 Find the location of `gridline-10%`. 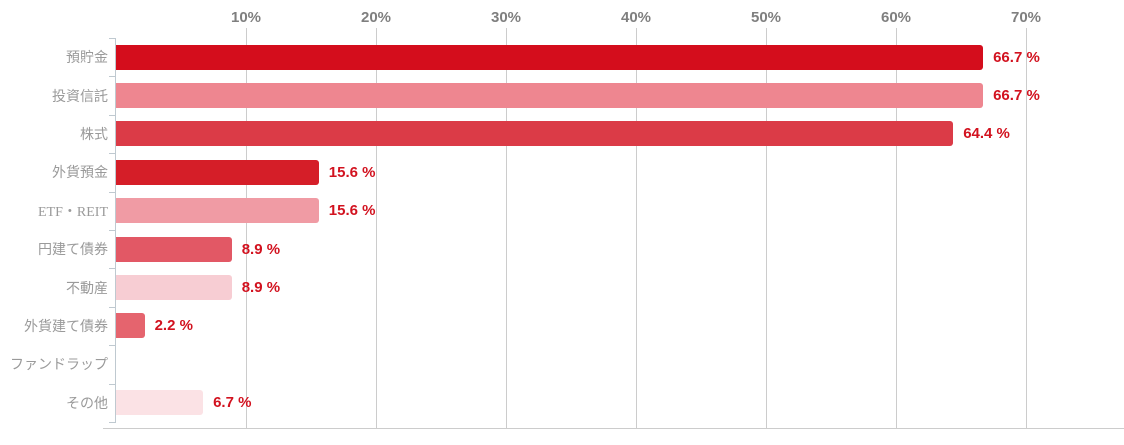

gridline-10% is located at coordinates (246, 228).